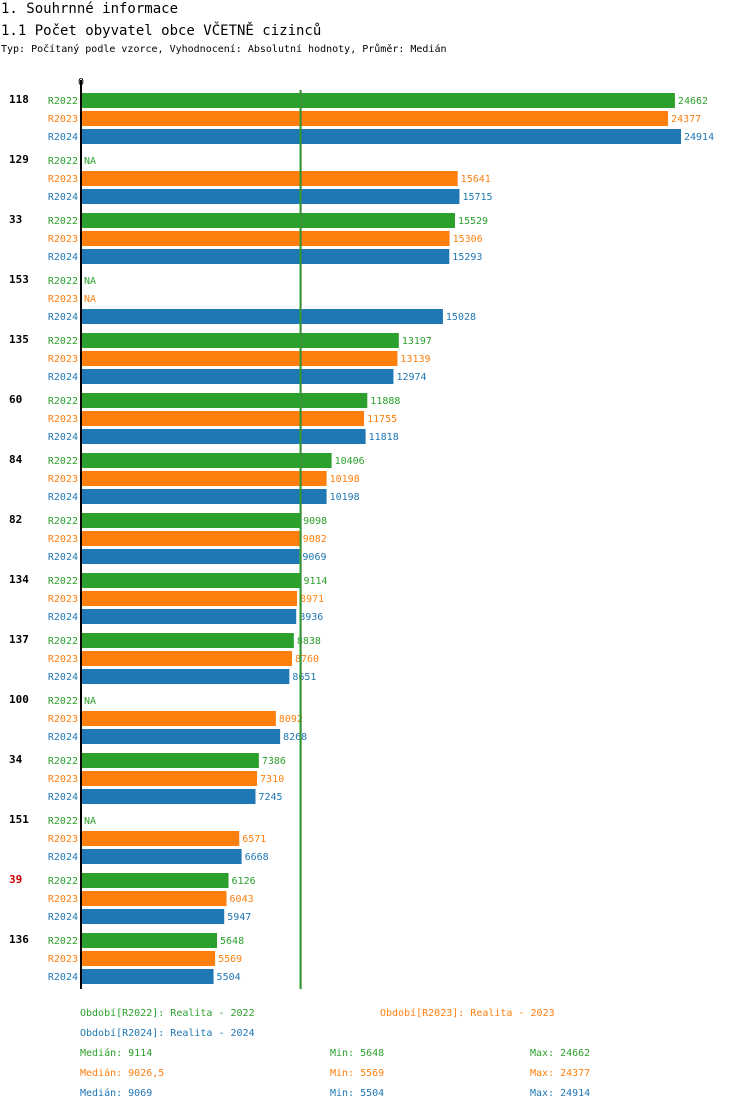 This screenshot has width=750, height=1112. Describe the element at coordinates (477, 197) in the screenshot. I see `value-label: 15715` at that location.